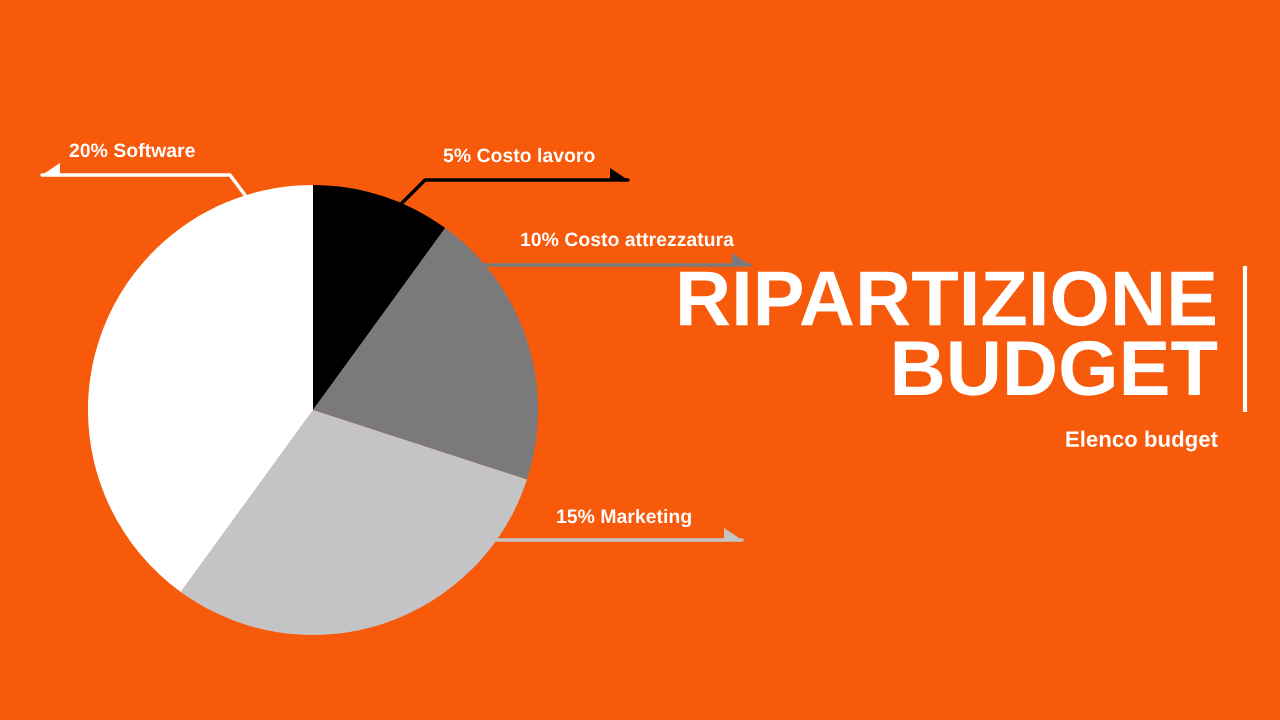 The width and height of the screenshot is (1280, 720). What do you see at coordinates (949, 333) in the screenshot?
I see `text: RIPARTIZIONE BUDGET` at bounding box center [949, 333].